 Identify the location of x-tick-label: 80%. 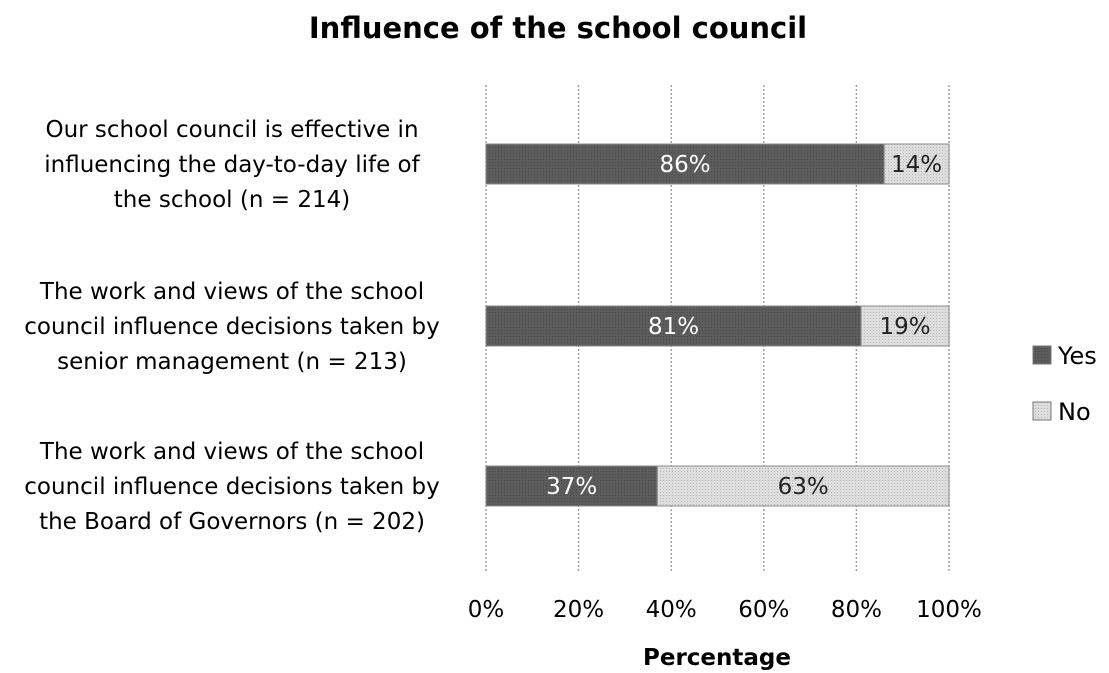
(856, 610).